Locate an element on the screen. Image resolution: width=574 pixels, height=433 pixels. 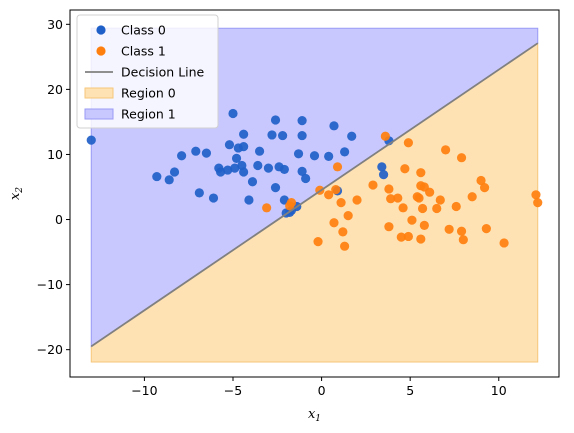
legend-region-0-label: Region 0 is located at coordinates (148, 93).